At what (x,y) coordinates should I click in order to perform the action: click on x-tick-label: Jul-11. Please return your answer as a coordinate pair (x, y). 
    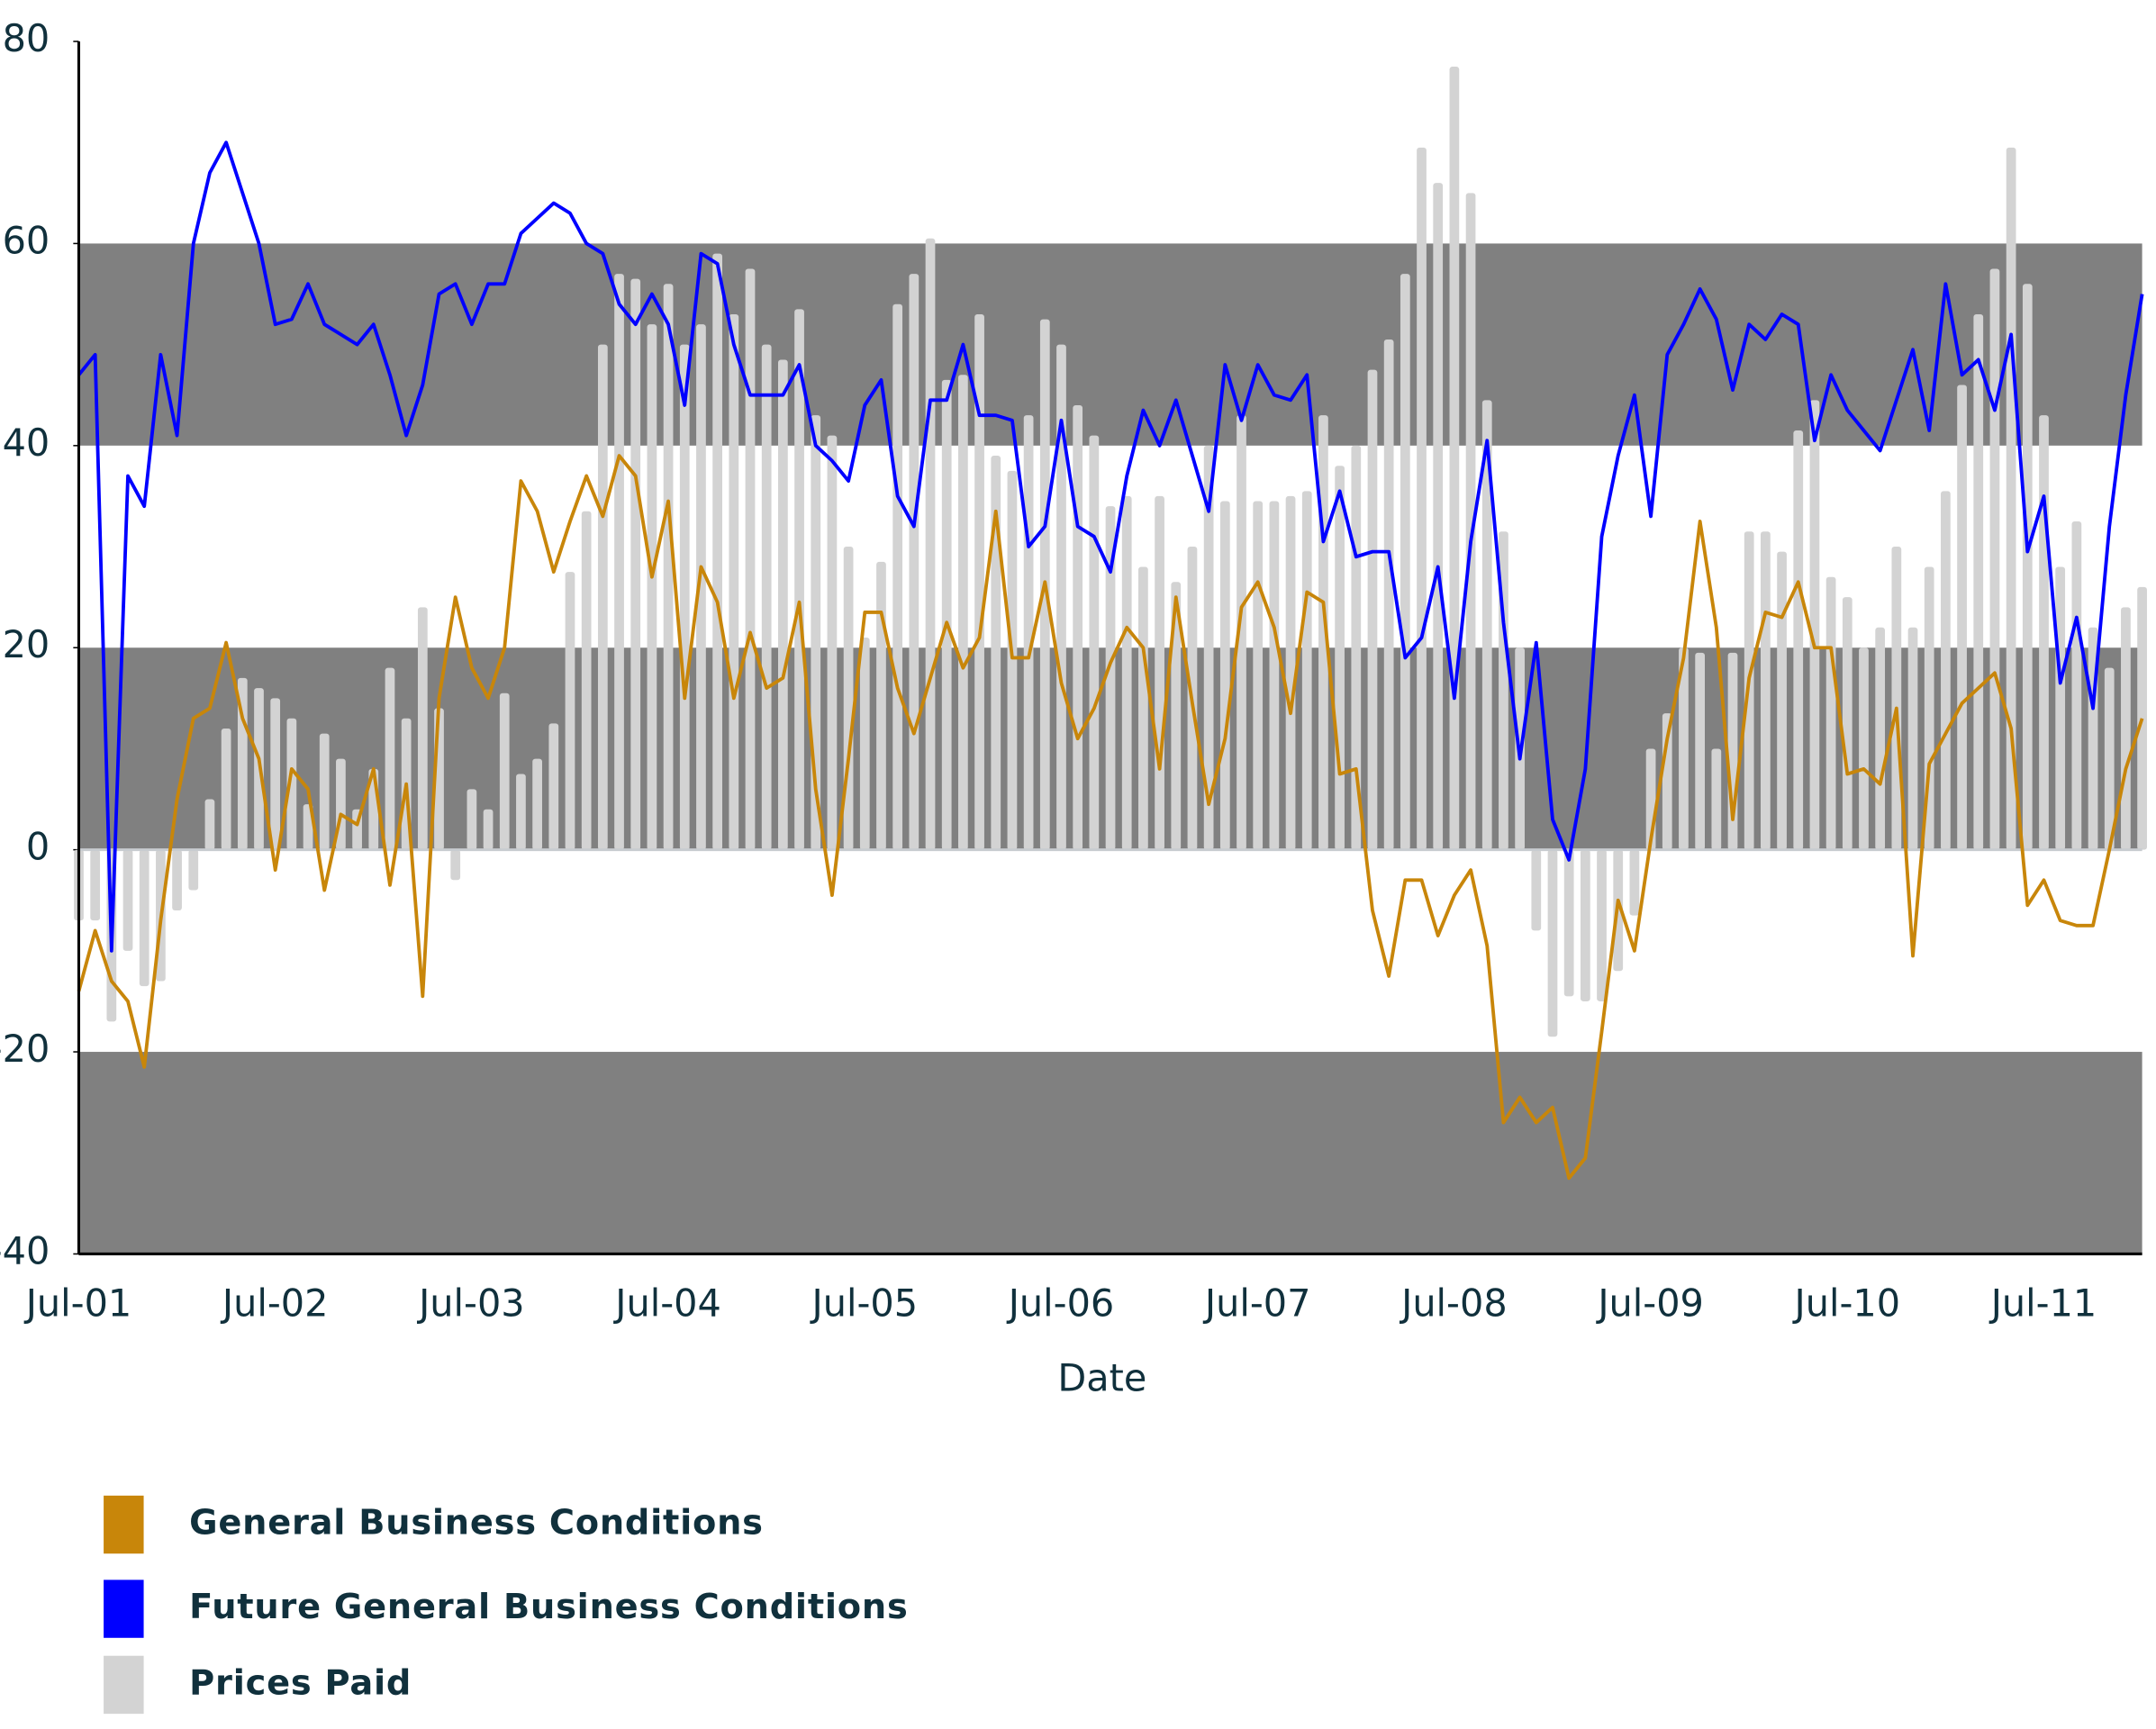
    Looking at the image, I should click on (2043, 1304).